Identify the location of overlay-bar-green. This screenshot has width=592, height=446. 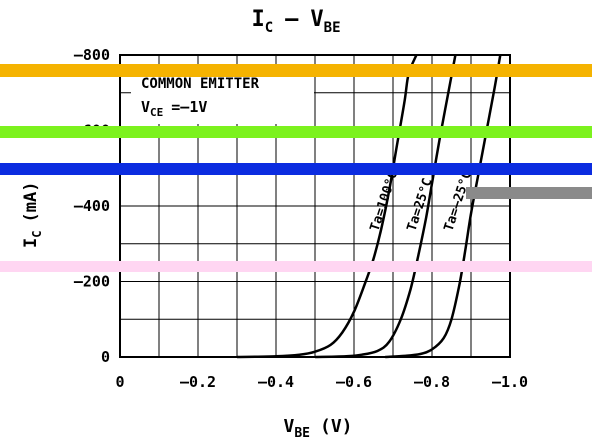
(296, 132).